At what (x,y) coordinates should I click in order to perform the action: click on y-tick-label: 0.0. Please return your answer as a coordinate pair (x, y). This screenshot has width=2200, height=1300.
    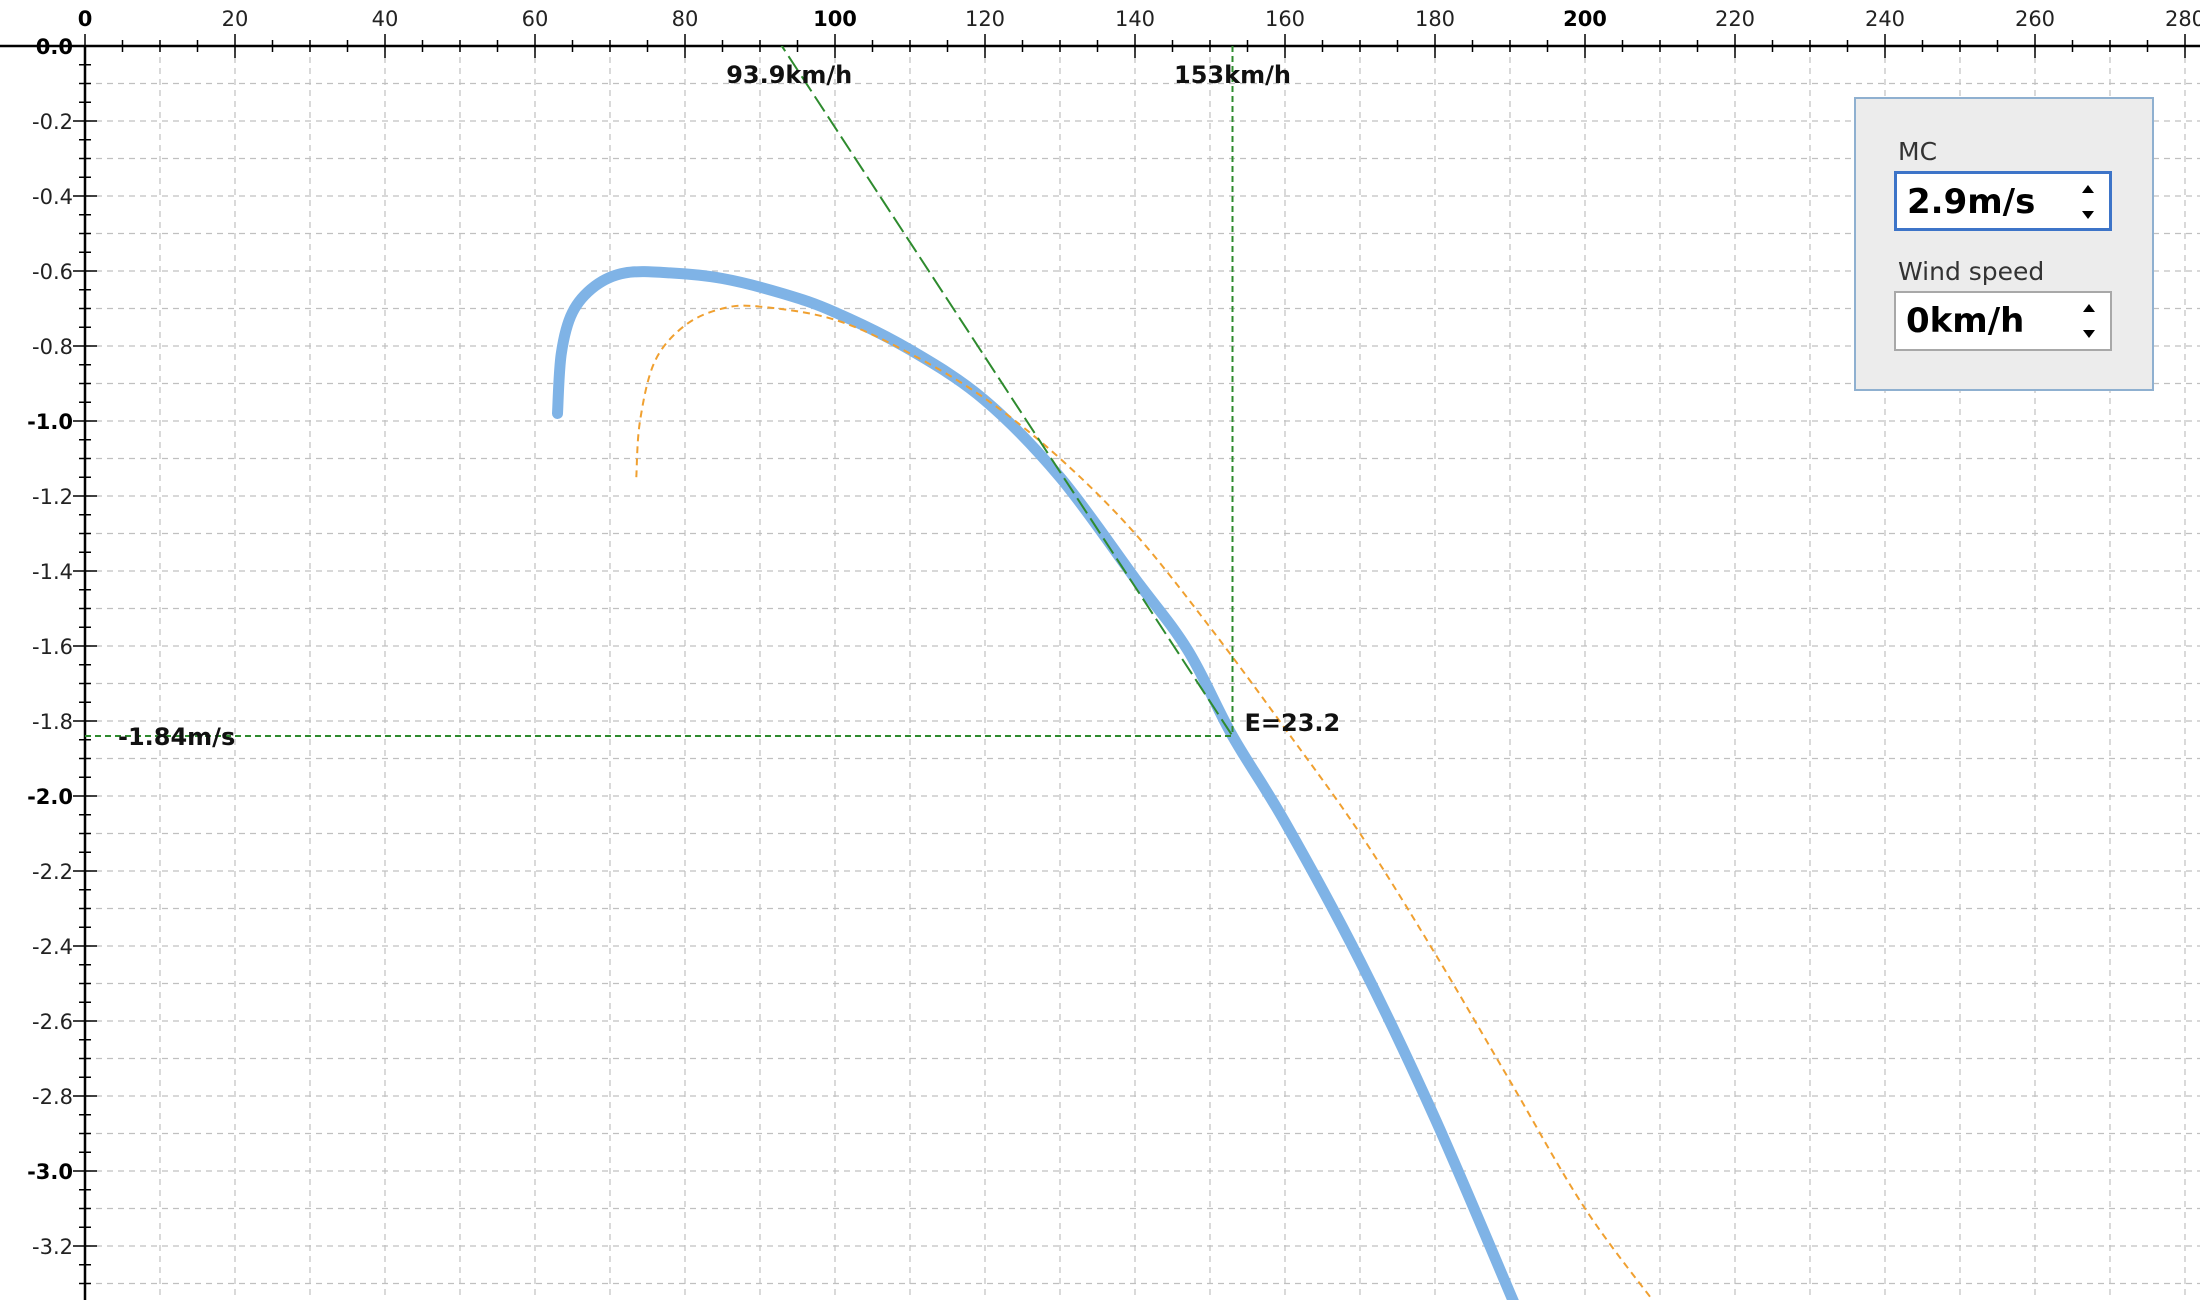
    Looking at the image, I should click on (54, 47).